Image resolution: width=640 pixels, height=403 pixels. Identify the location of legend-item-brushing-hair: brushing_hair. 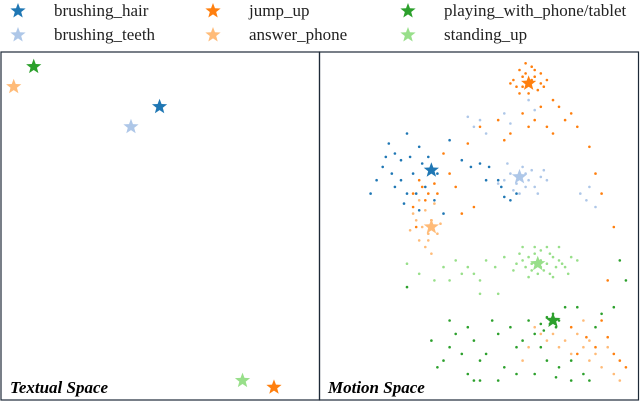
(79, 10).